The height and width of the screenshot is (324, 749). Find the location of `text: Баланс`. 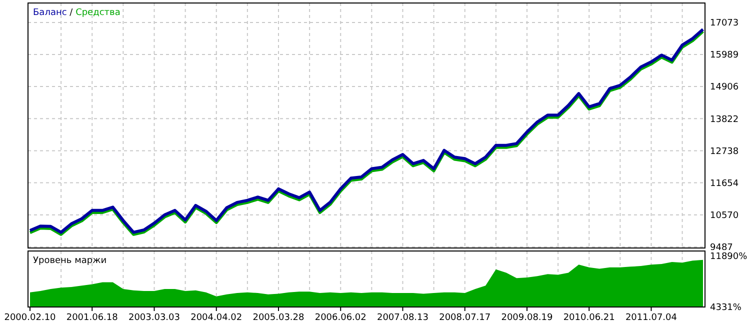

text: Баланс is located at coordinates (50, 13).